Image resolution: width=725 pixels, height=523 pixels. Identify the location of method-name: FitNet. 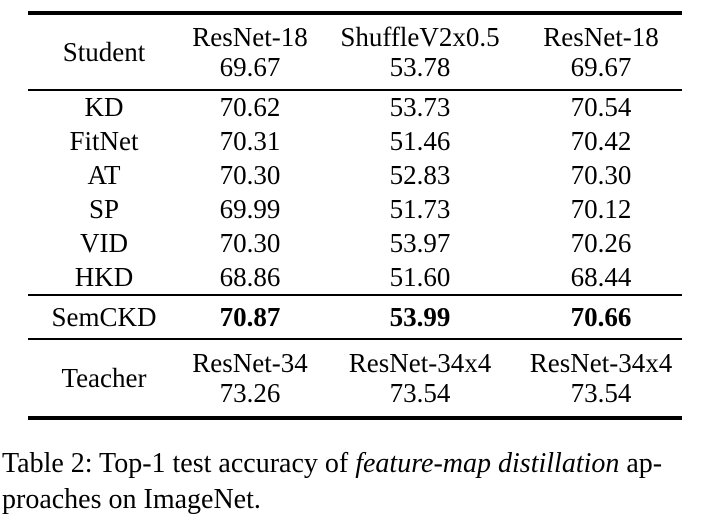
(104, 141).